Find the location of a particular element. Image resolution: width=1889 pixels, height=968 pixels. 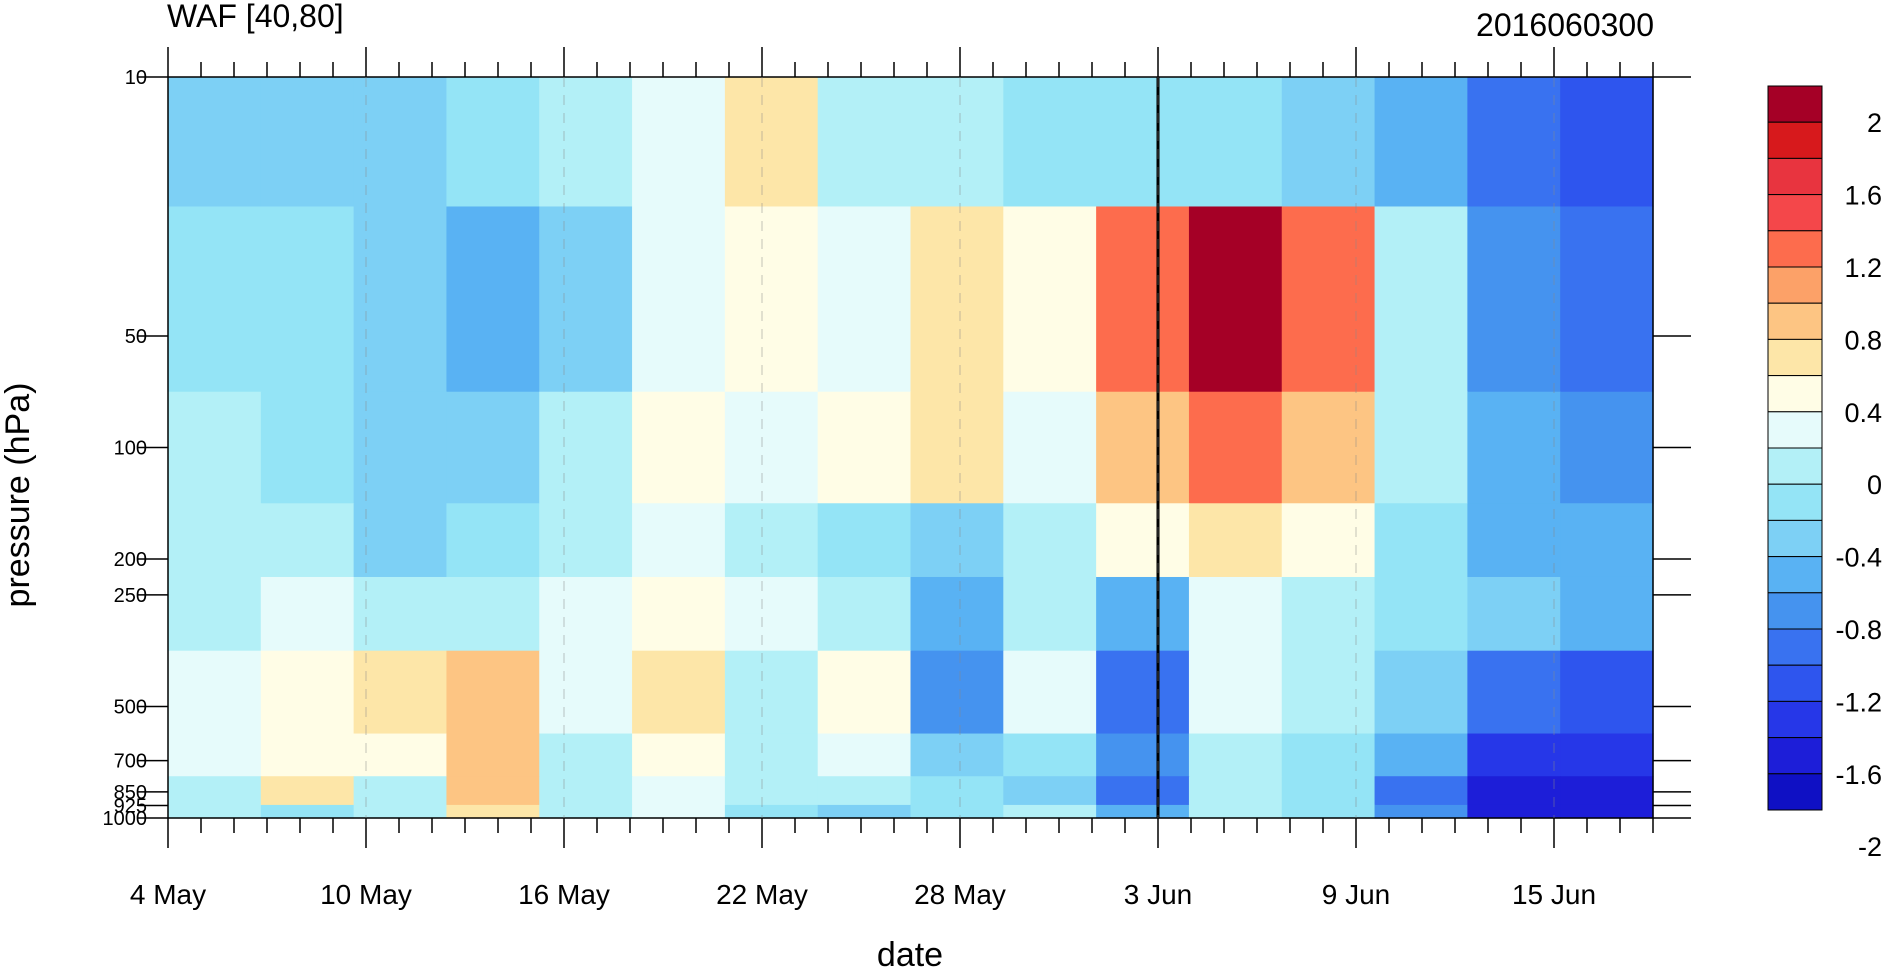

chart-subtitle: 2016060300 is located at coordinates (1565, 25).